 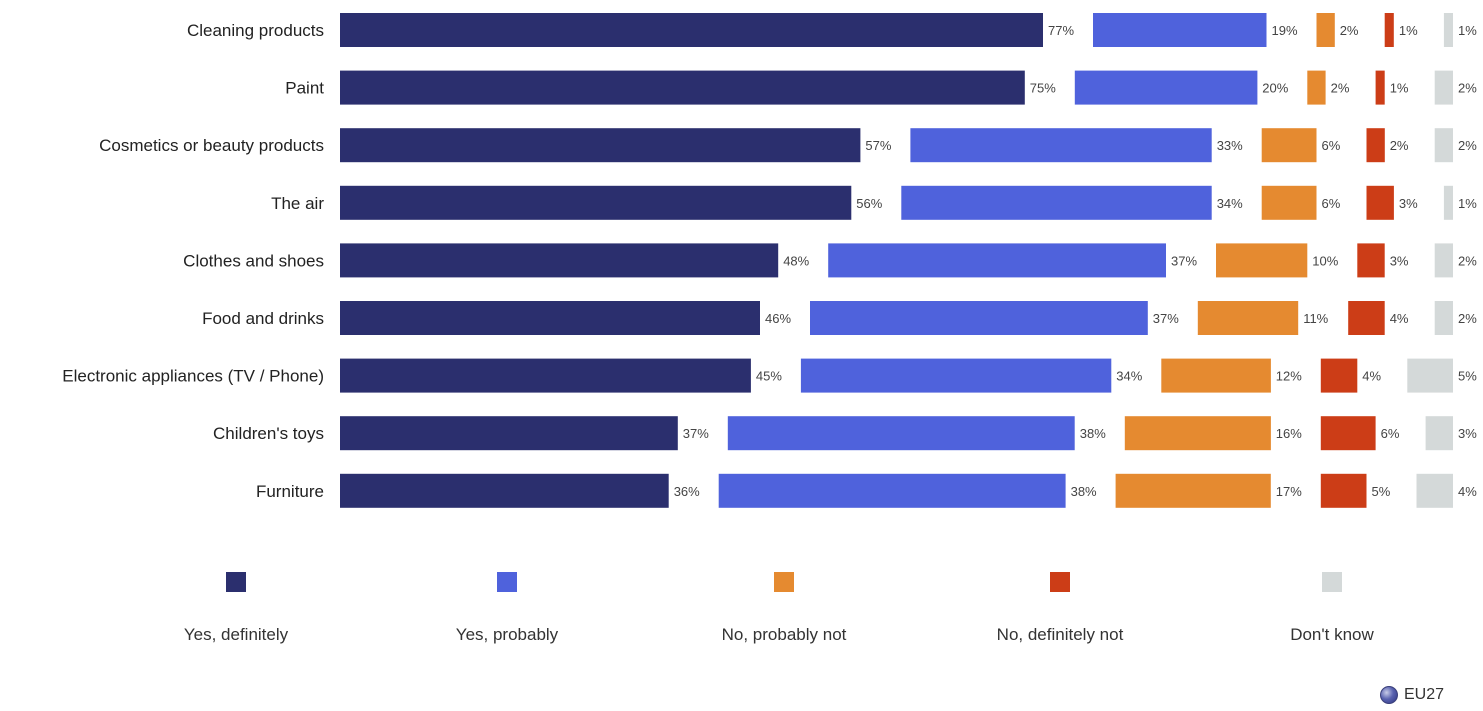 I want to click on data-label: 16%, so click(x=1289, y=433).